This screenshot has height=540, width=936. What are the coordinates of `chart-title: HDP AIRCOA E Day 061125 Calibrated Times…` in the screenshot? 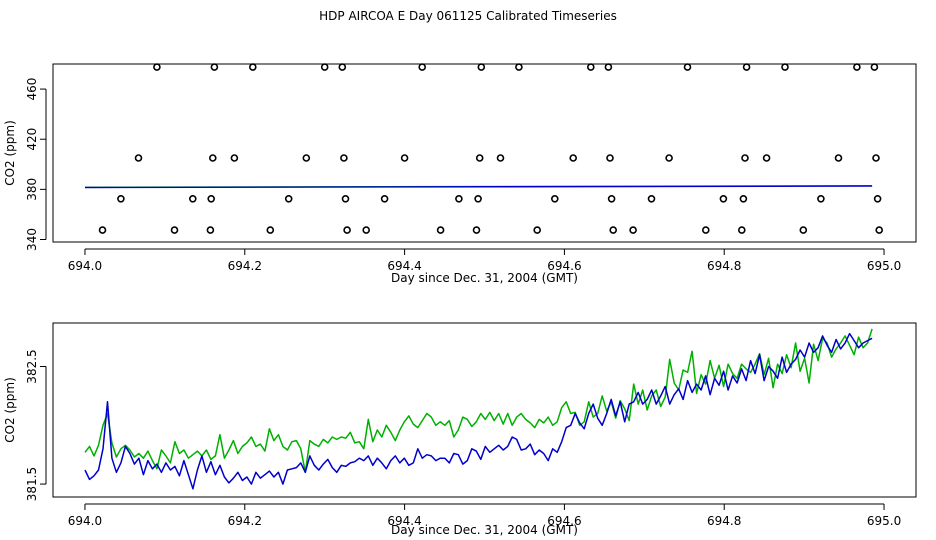 It's located at (468, 16).